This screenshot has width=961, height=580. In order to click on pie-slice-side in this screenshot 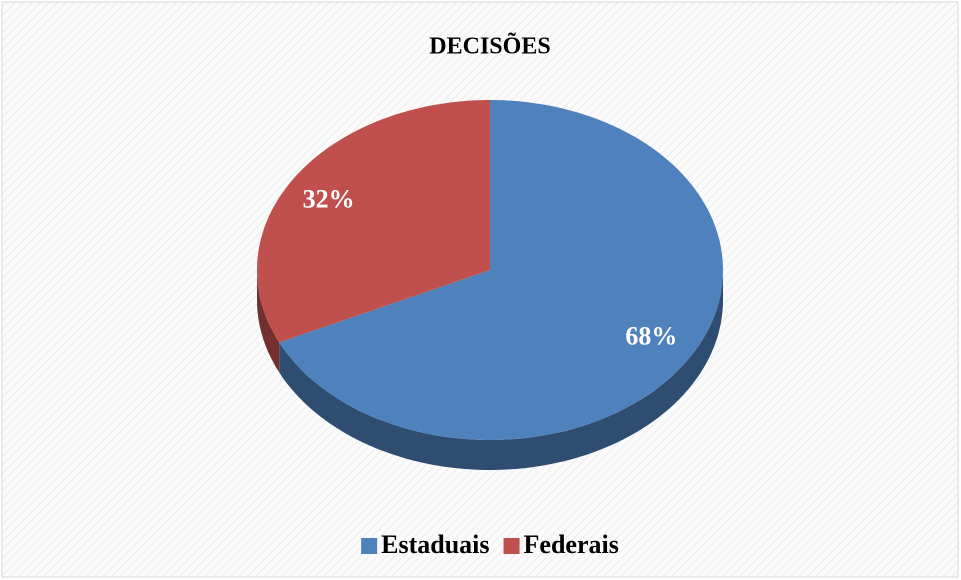, I will do `click(268, 321)`.